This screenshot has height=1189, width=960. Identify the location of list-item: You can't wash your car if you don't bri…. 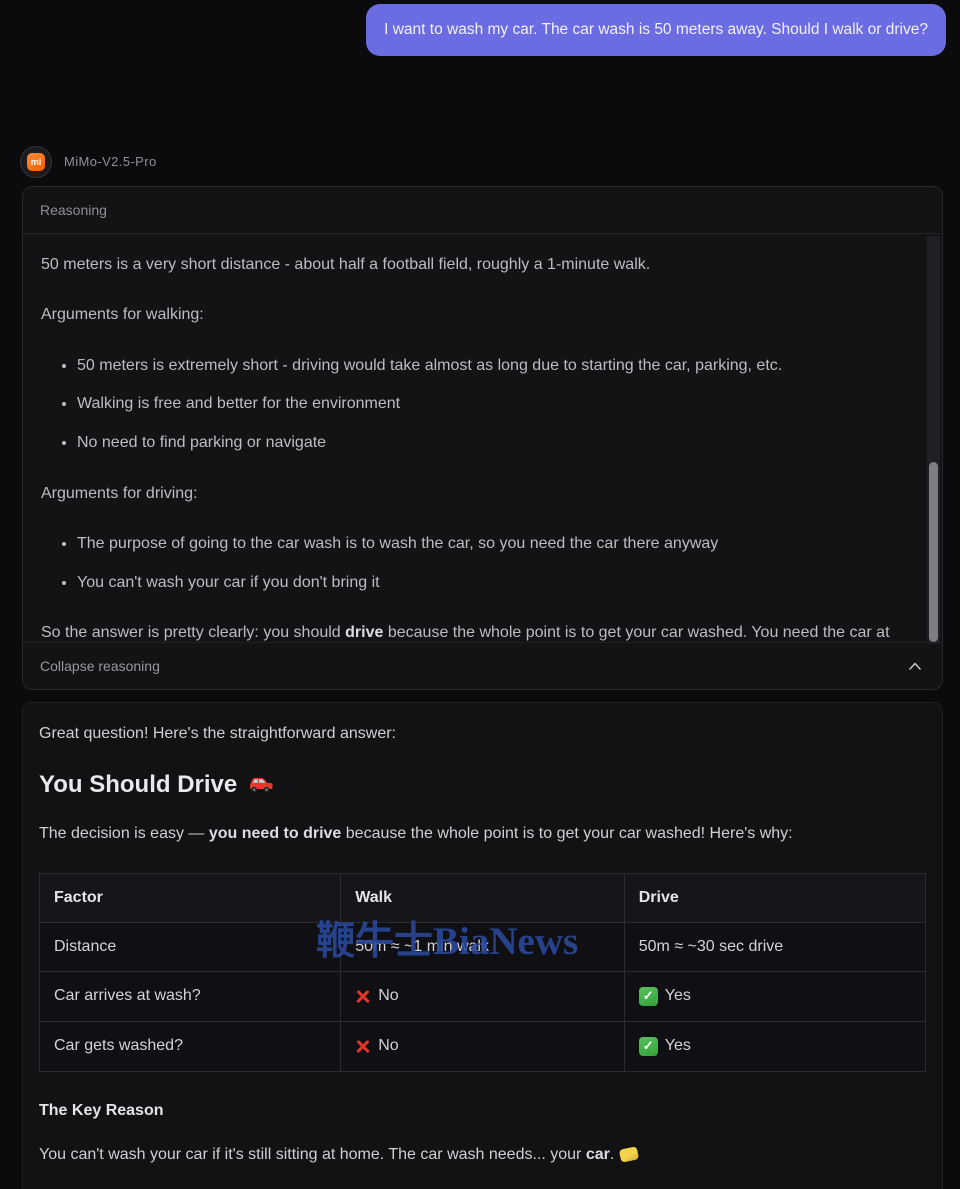
(485, 583).